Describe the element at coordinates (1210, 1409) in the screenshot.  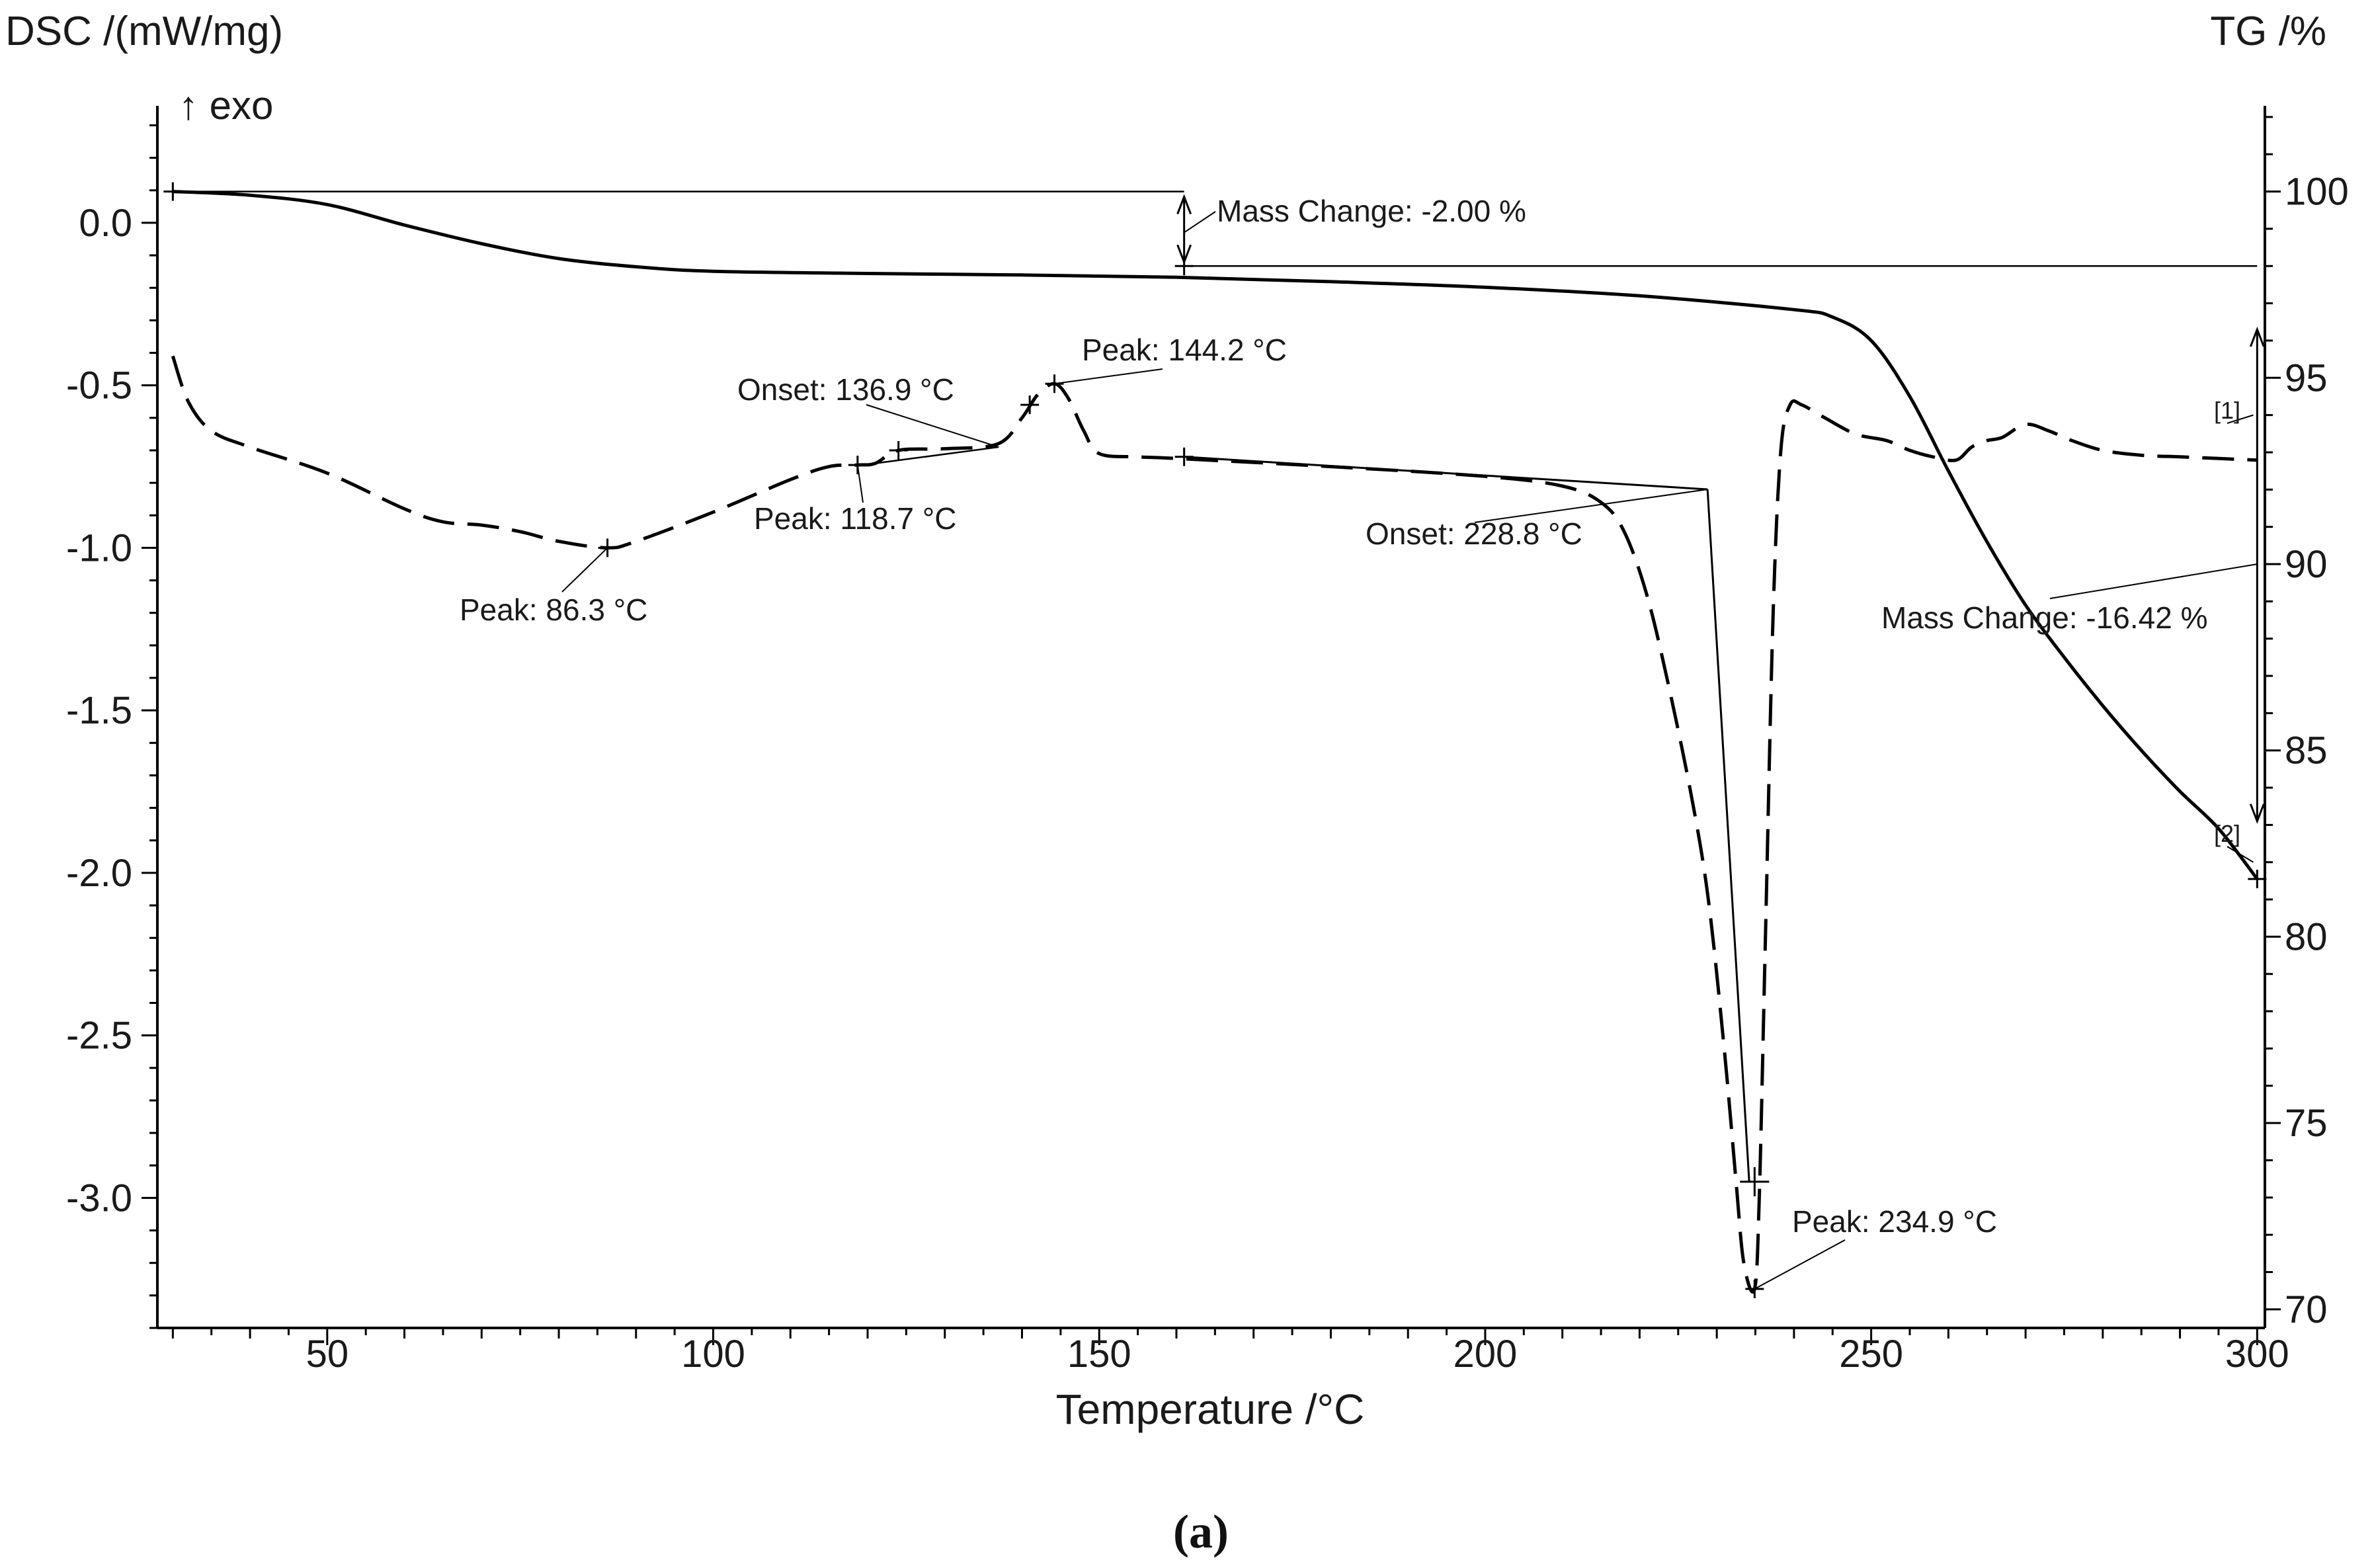
I see `x-axis-label: Temperature /°C` at that location.